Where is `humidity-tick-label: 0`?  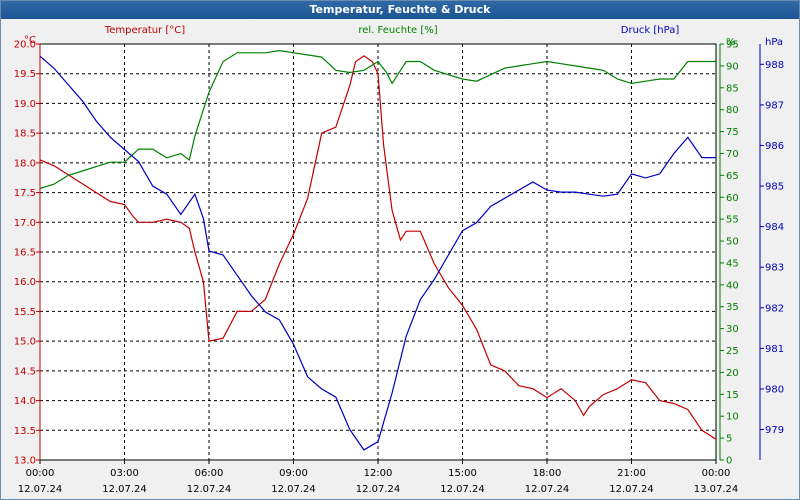 humidity-tick-label: 0 is located at coordinates (729, 461).